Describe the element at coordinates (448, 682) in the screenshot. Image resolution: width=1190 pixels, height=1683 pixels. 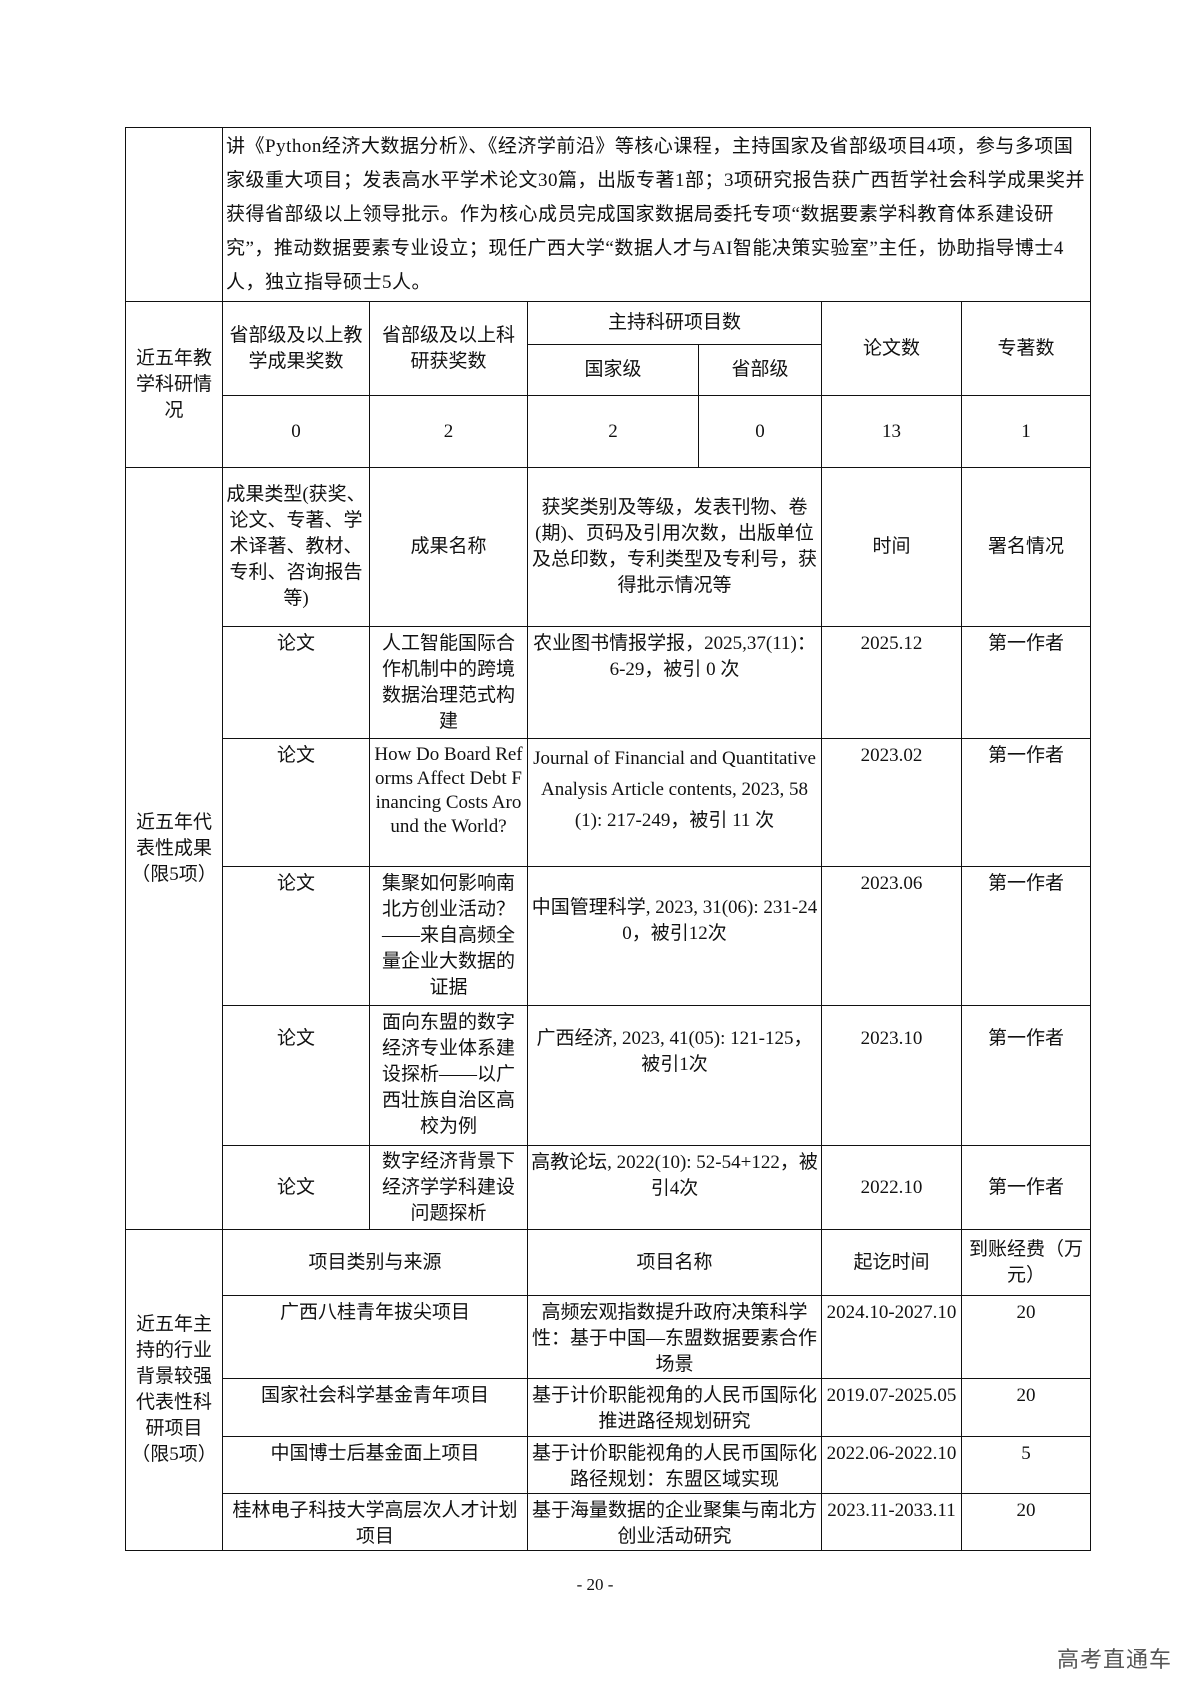
I see `achievement-name: 人工智能国际合作机制中的跨境数据治理范式构建` at that location.